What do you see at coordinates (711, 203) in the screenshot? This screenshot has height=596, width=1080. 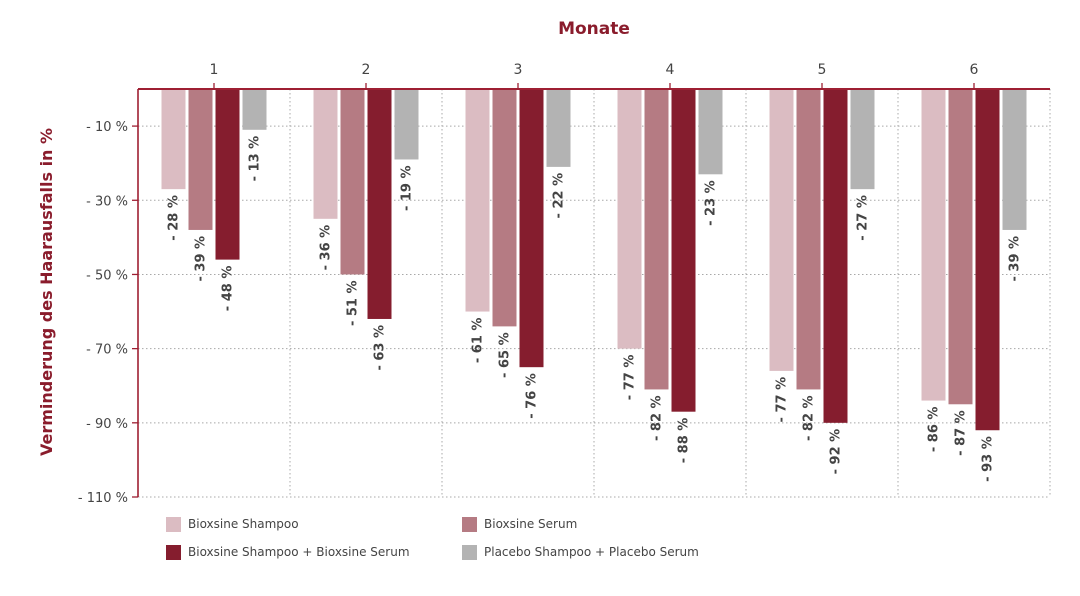 I see `data-label: - 23 %` at bounding box center [711, 203].